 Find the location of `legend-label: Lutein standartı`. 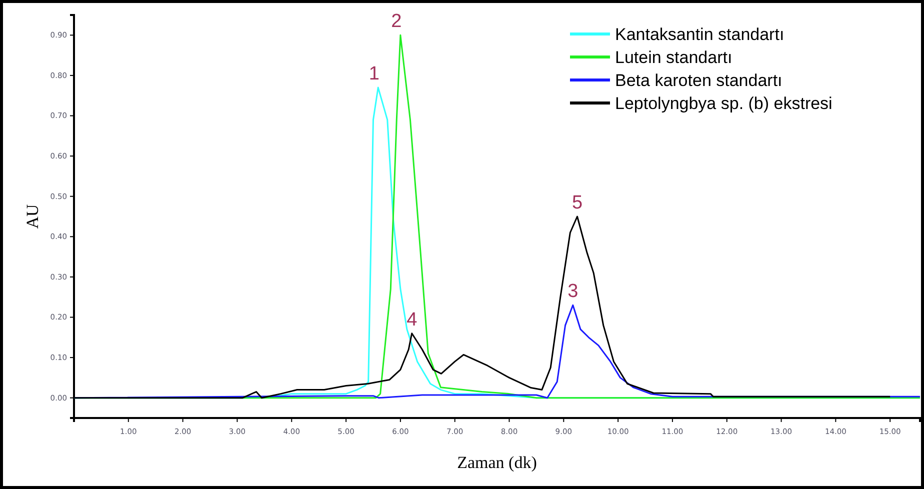

legend-label: Lutein standartı is located at coordinates (673, 57).